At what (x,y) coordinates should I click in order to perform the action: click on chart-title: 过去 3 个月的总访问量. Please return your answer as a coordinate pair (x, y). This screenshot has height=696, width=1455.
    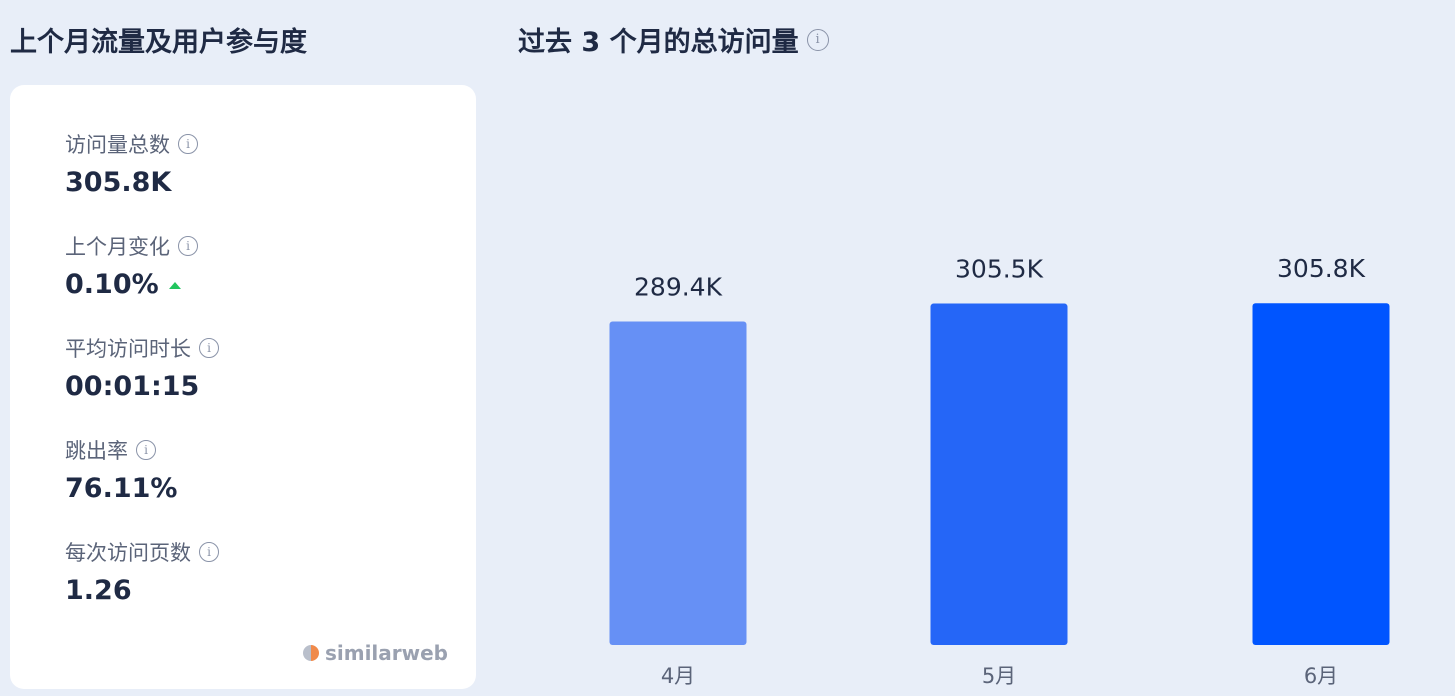
    Looking at the image, I should click on (658, 42).